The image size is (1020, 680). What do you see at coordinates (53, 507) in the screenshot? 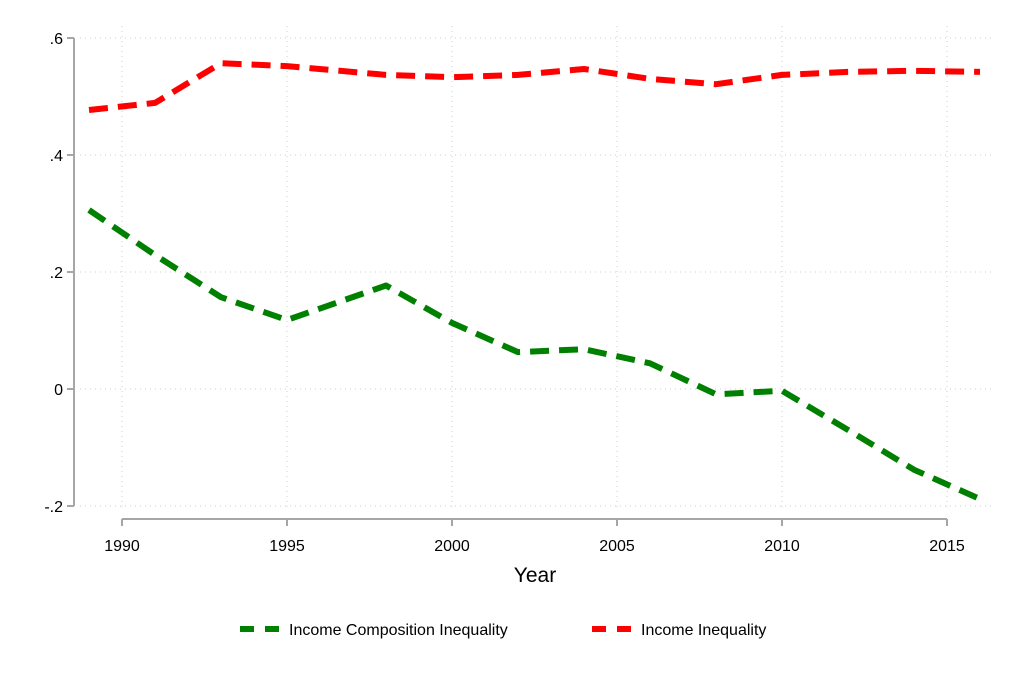
I see `y-tick-label: -.2` at bounding box center [53, 507].